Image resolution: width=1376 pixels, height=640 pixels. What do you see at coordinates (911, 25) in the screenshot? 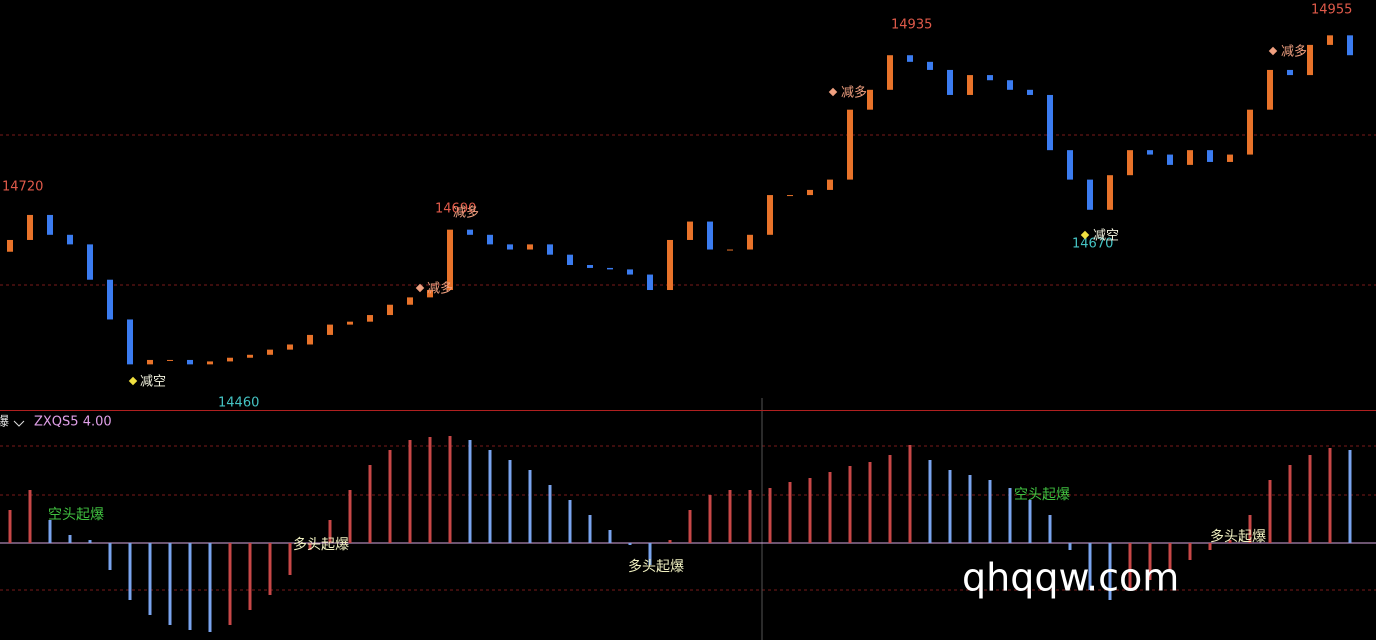
I see `price-label: 14935` at bounding box center [911, 25].